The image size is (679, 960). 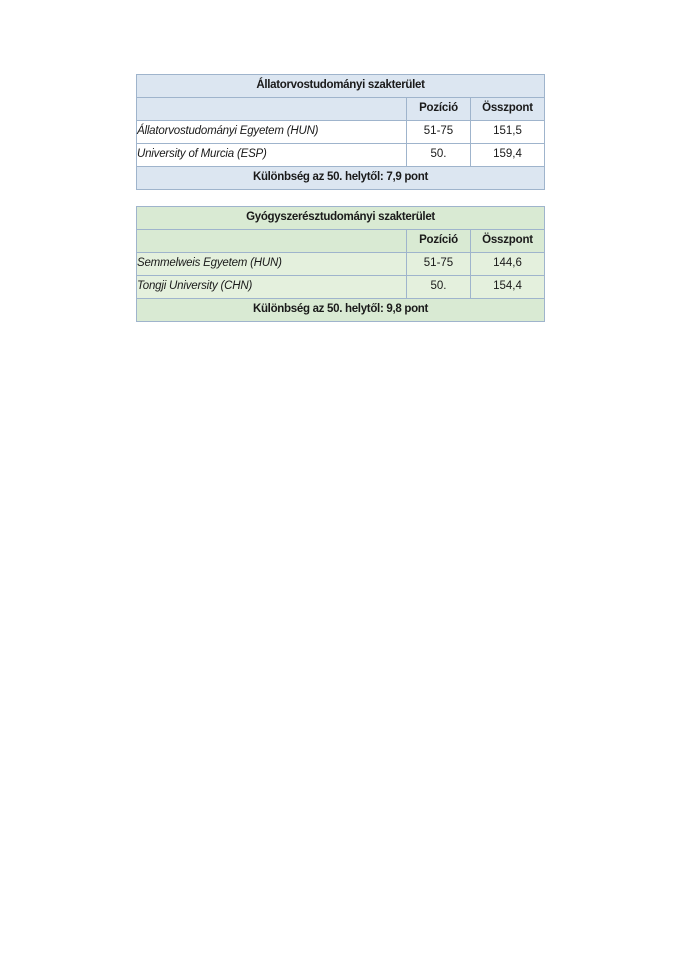 What do you see at coordinates (271, 155) in the screenshot?
I see `institution-name: University of Murcia (ESP)` at bounding box center [271, 155].